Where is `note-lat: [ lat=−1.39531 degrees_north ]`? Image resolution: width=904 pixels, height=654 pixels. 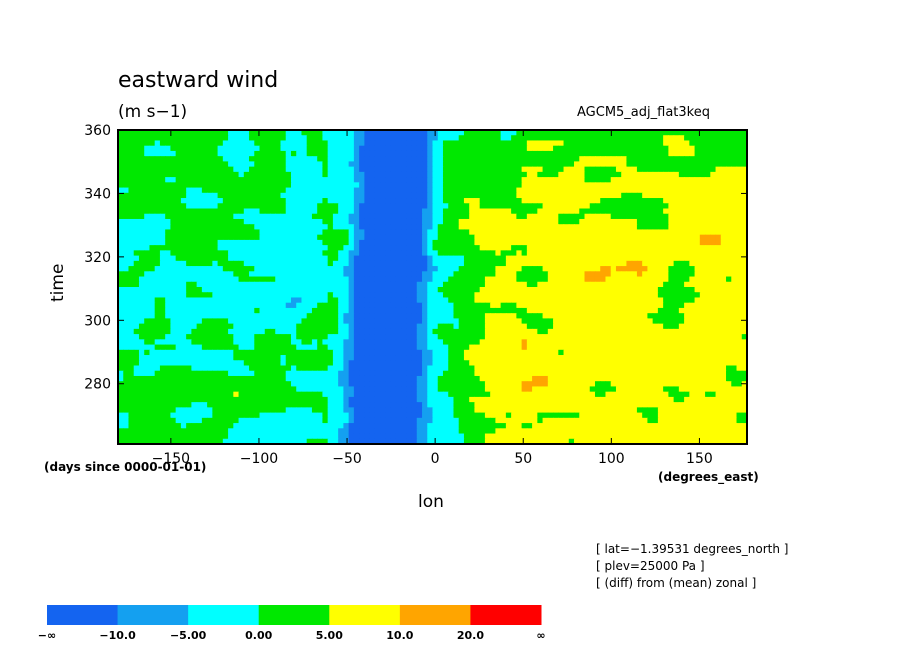
note-lat: [ lat=−1.39531 degrees_north ] is located at coordinates (692, 549).